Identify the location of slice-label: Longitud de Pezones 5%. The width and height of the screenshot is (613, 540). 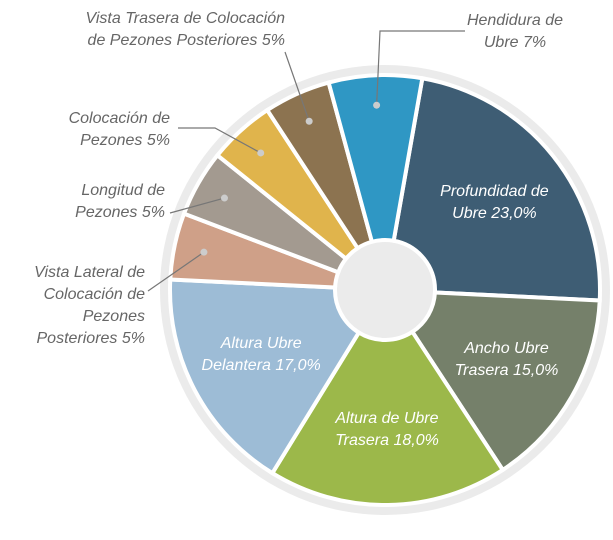
(90, 202).